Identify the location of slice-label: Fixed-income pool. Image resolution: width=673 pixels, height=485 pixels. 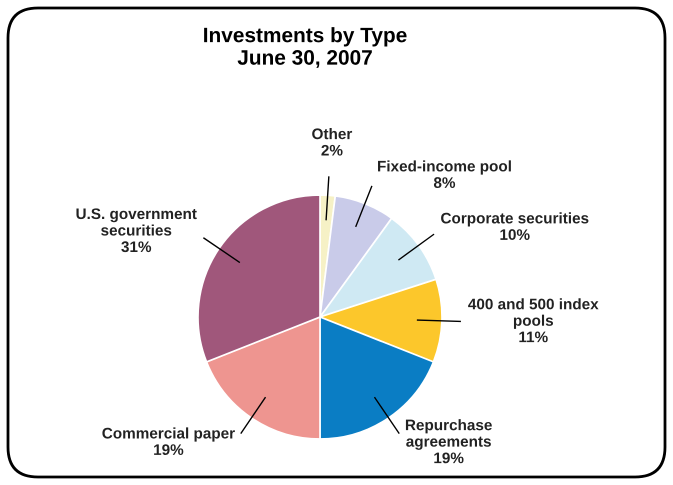
(444, 167).